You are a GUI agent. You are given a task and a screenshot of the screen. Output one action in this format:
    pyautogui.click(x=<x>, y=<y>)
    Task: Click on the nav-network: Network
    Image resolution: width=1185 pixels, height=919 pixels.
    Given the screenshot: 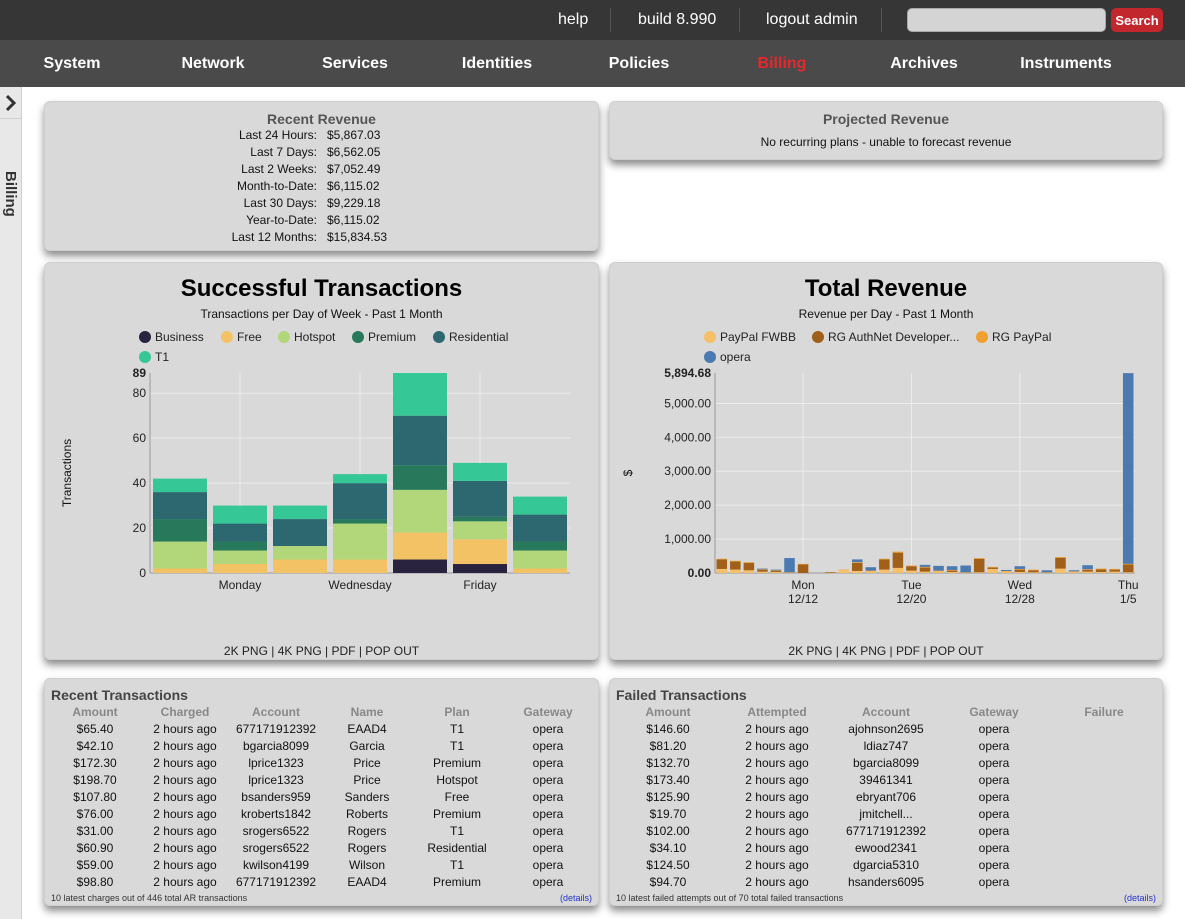 What is the action you would take?
    pyautogui.click(x=213, y=63)
    